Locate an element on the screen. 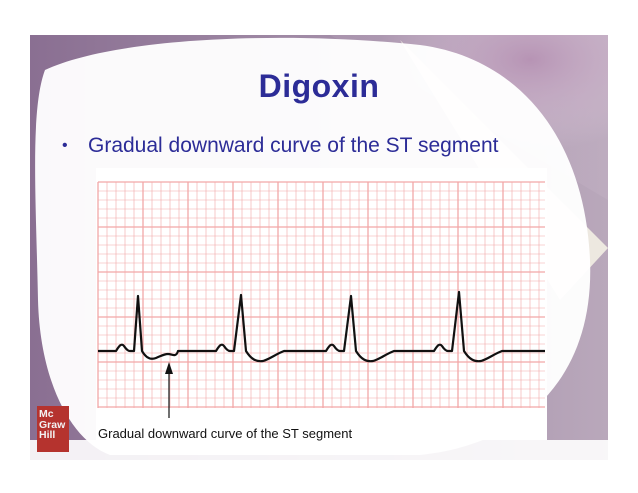 The width and height of the screenshot is (638, 493). bullet-text: Gradual downward curve of the ST segment is located at coordinates (293, 145).